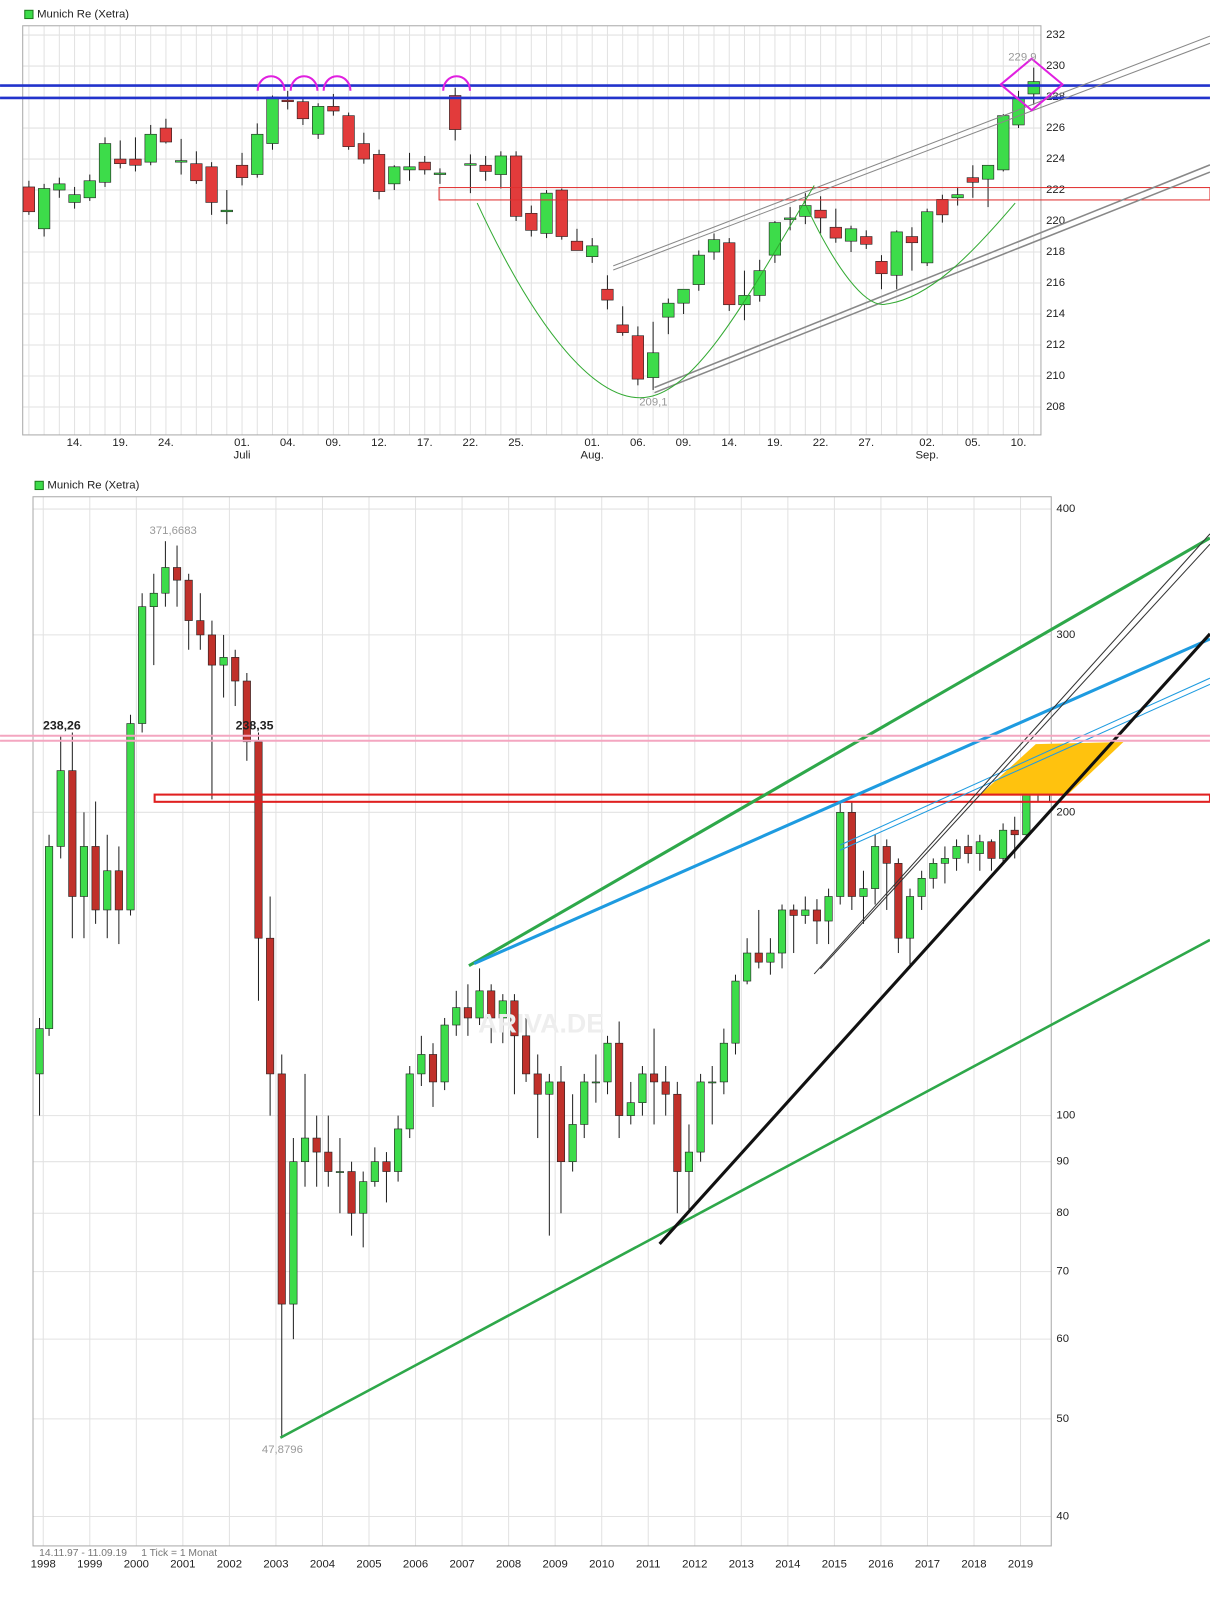  Describe the element at coordinates (461, 1564) in the screenshot. I see `x-tick-label: 2007` at that location.